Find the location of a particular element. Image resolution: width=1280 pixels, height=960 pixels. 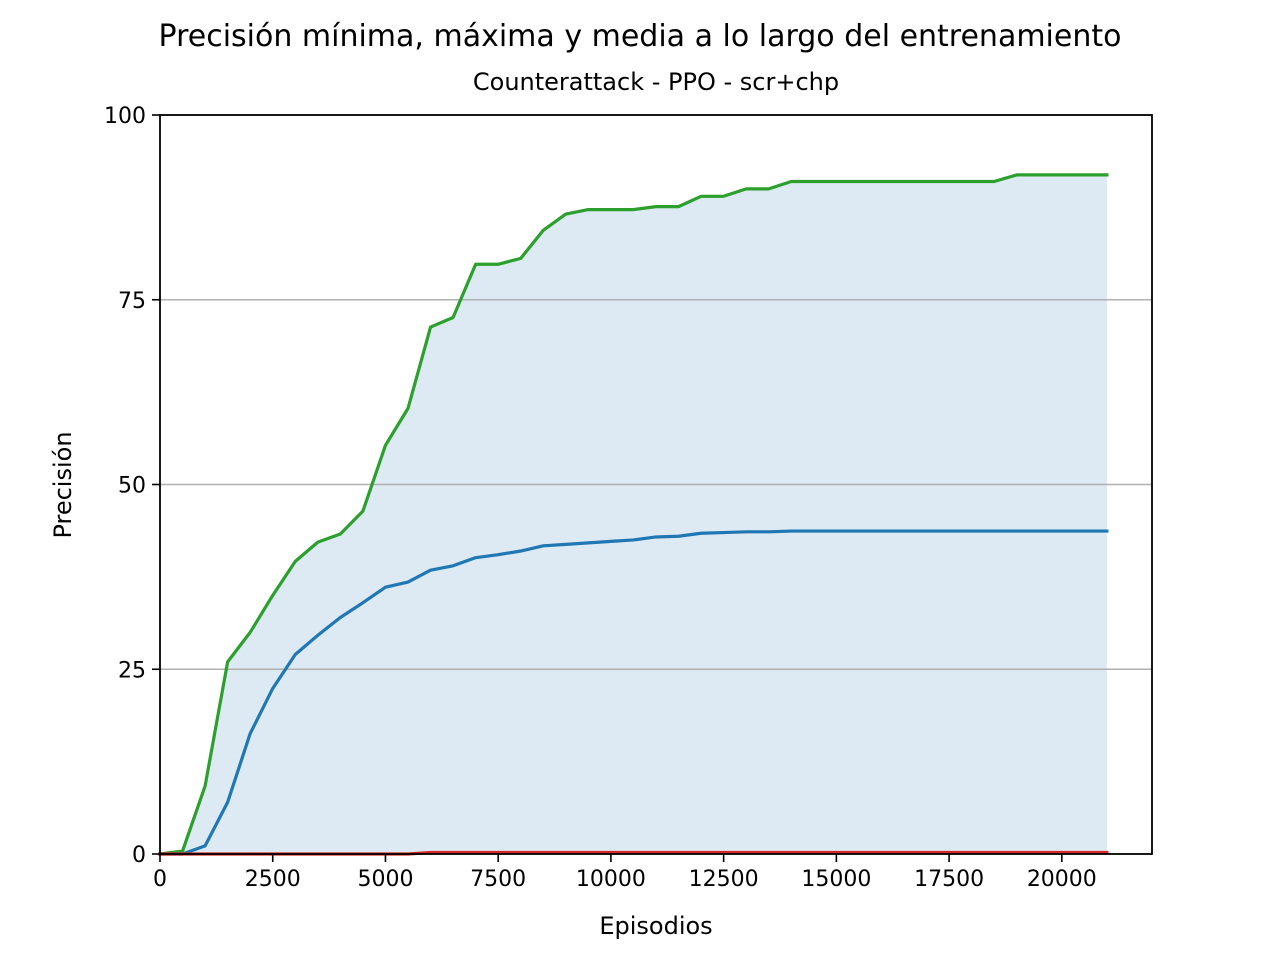

x-tick-label-7500: 7500 is located at coordinates (498, 879).